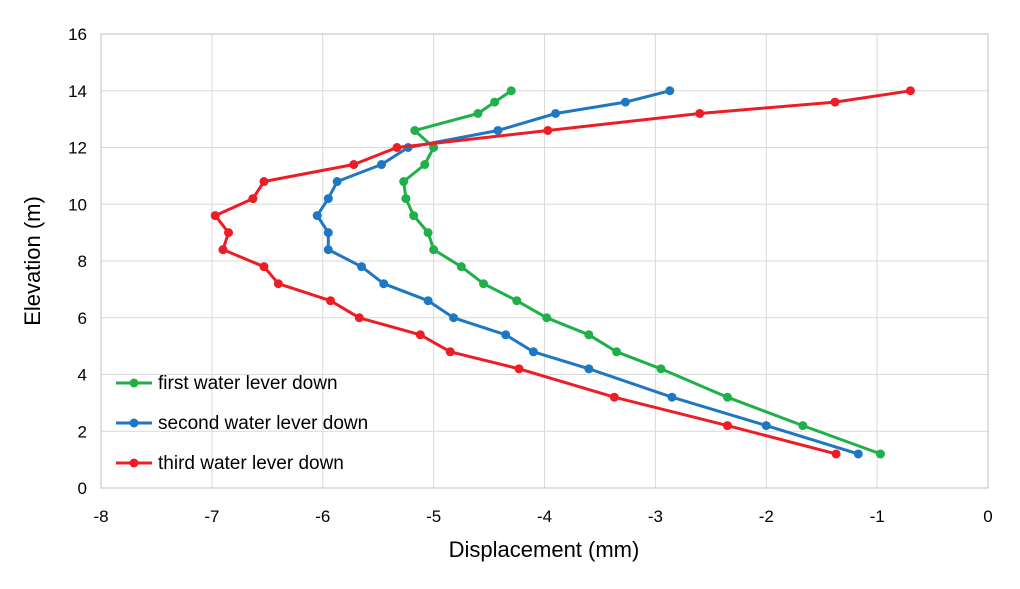 Image resolution: width=1020 pixels, height=589 pixels. Describe the element at coordinates (227, 383) in the screenshot. I see `legend-entry-first: first water lever down` at that location.